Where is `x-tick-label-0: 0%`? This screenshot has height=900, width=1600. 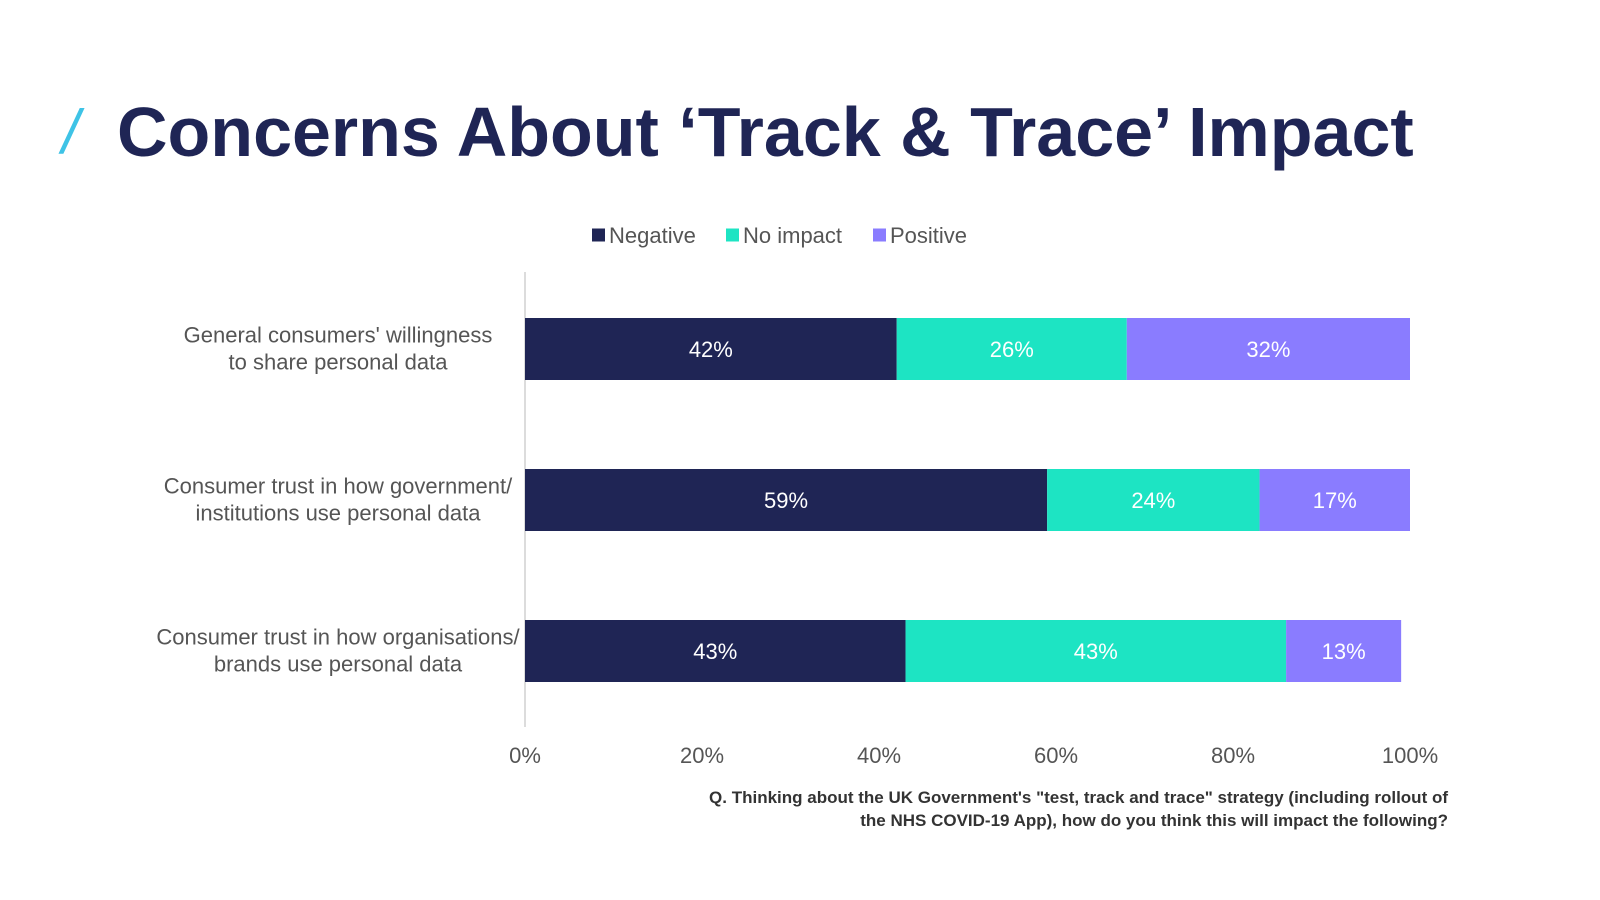 x-tick-label-0: 0% is located at coordinates (525, 755).